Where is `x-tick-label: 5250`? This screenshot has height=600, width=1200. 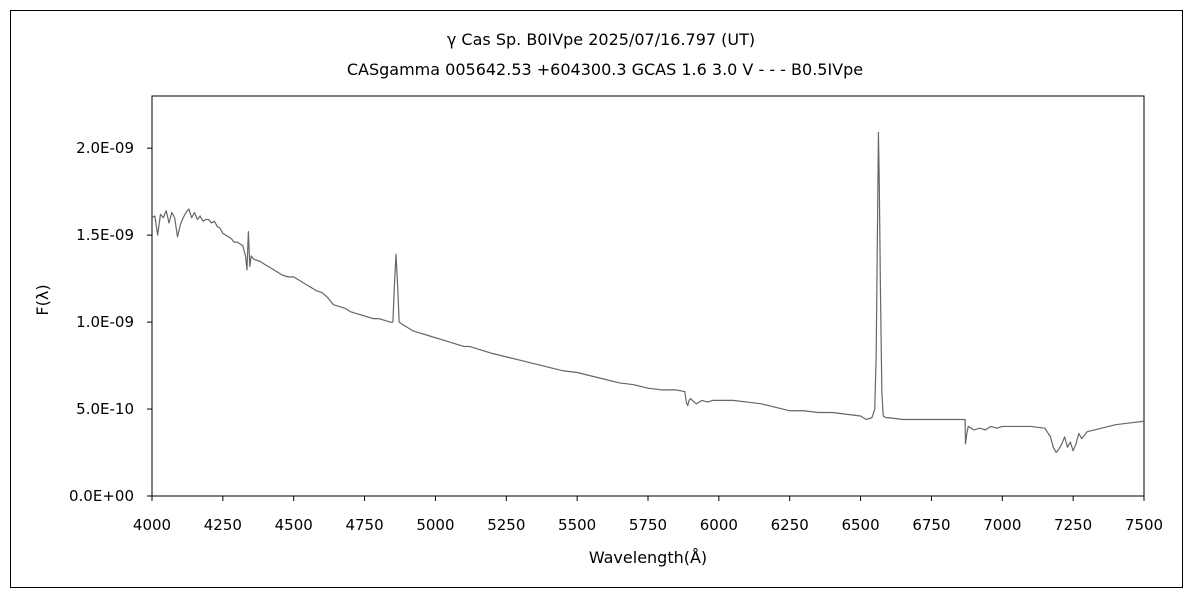 x-tick-label: 5250 is located at coordinates (506, 525).